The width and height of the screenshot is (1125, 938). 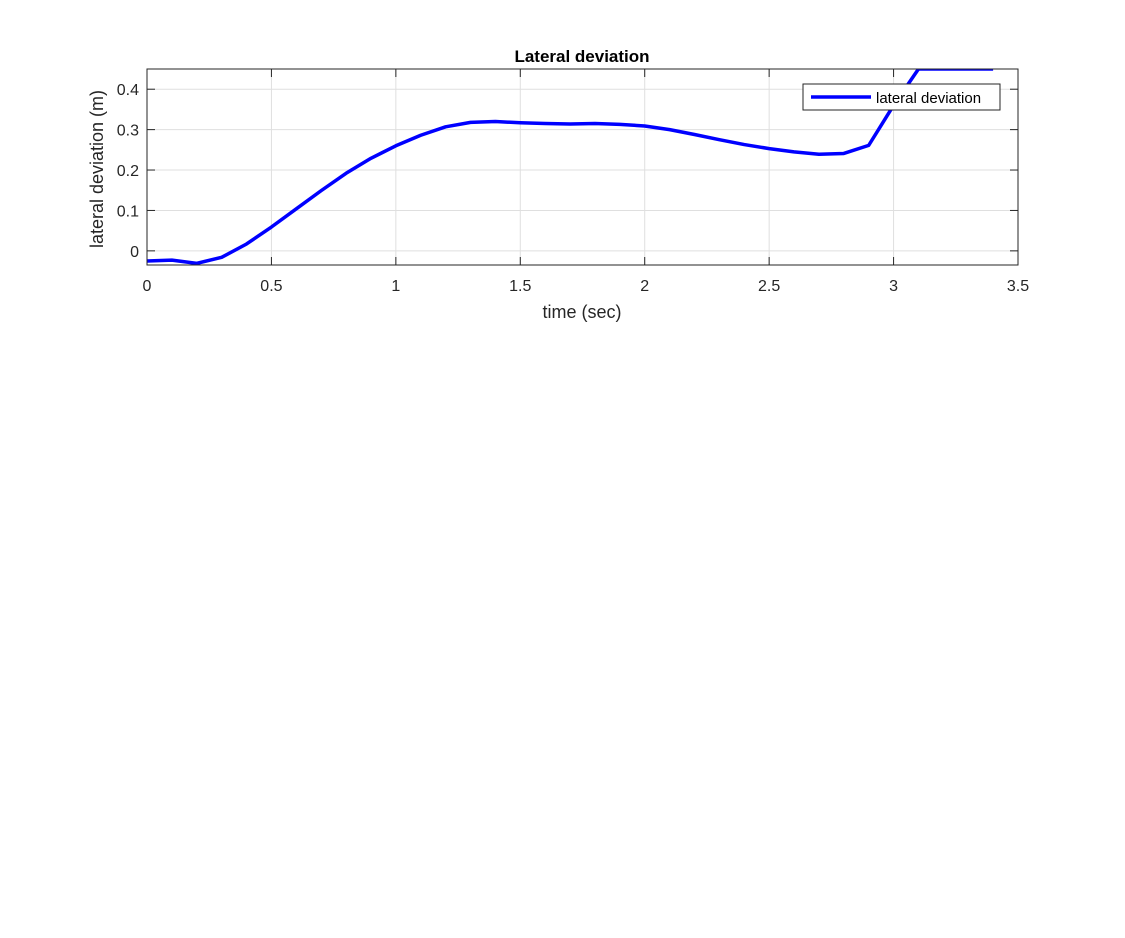 I want to click on x-tick-label: 3, so click(x=893, y=286).